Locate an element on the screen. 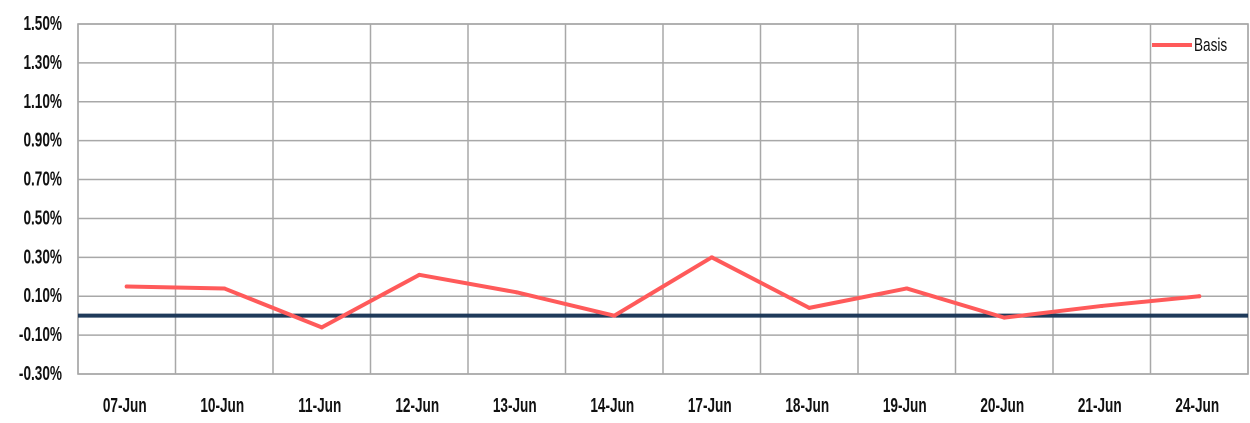 This screenshot has width=1250, height=423. x-tick-label: 10-Jun is located at coordinates (222, 405).